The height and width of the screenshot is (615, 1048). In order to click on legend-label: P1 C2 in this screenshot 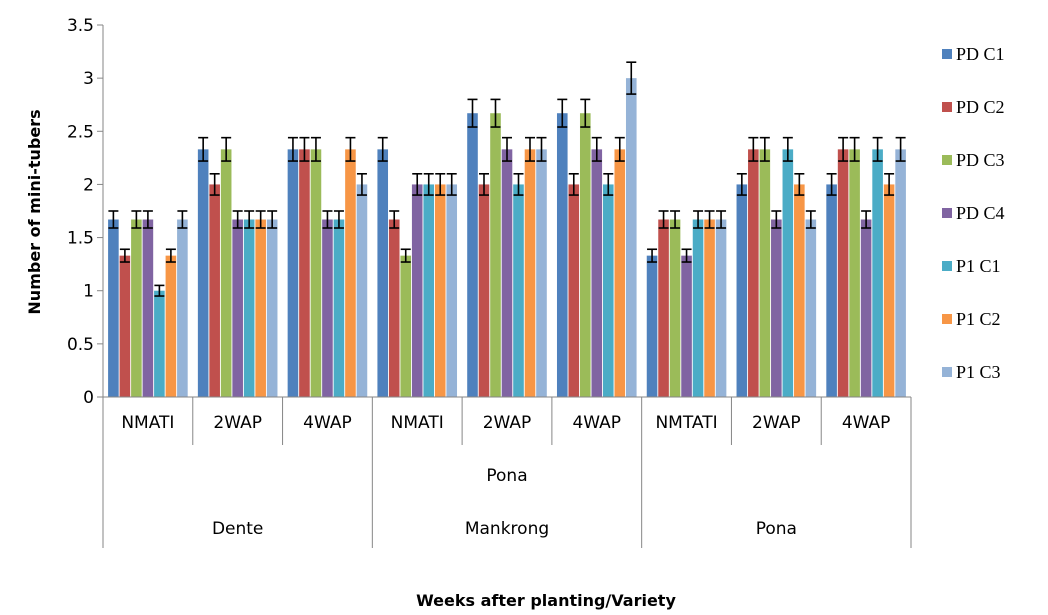, I will do `click(978, 319)`.